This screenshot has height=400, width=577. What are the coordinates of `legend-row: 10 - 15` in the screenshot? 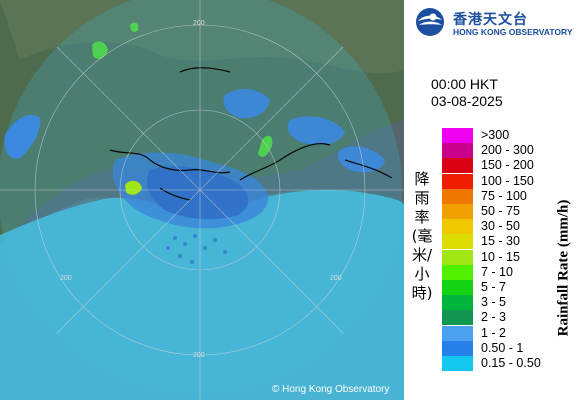 It's located at (503, 257).